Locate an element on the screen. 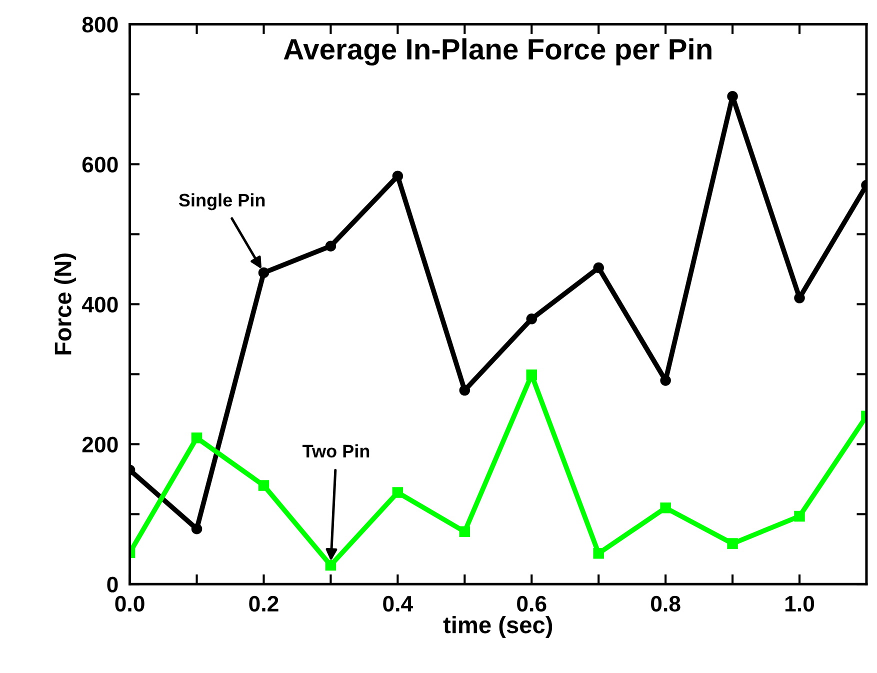 The image size is (877, 673). annotation: Two Pin is located at coordinates (336, 451).